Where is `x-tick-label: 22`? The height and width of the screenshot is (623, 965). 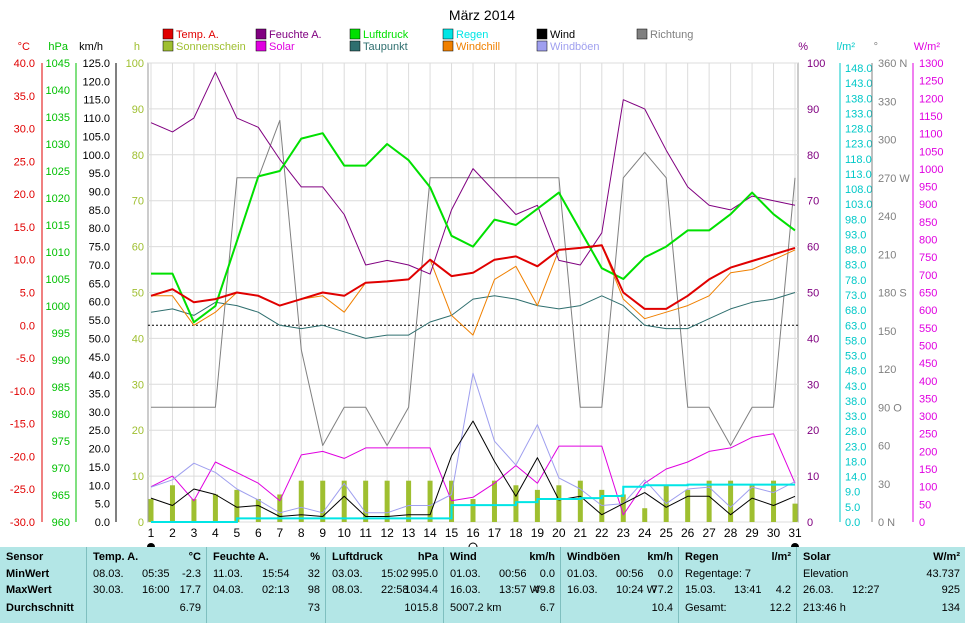 x-tick-label: 22 is located at coordinates (602, 533).